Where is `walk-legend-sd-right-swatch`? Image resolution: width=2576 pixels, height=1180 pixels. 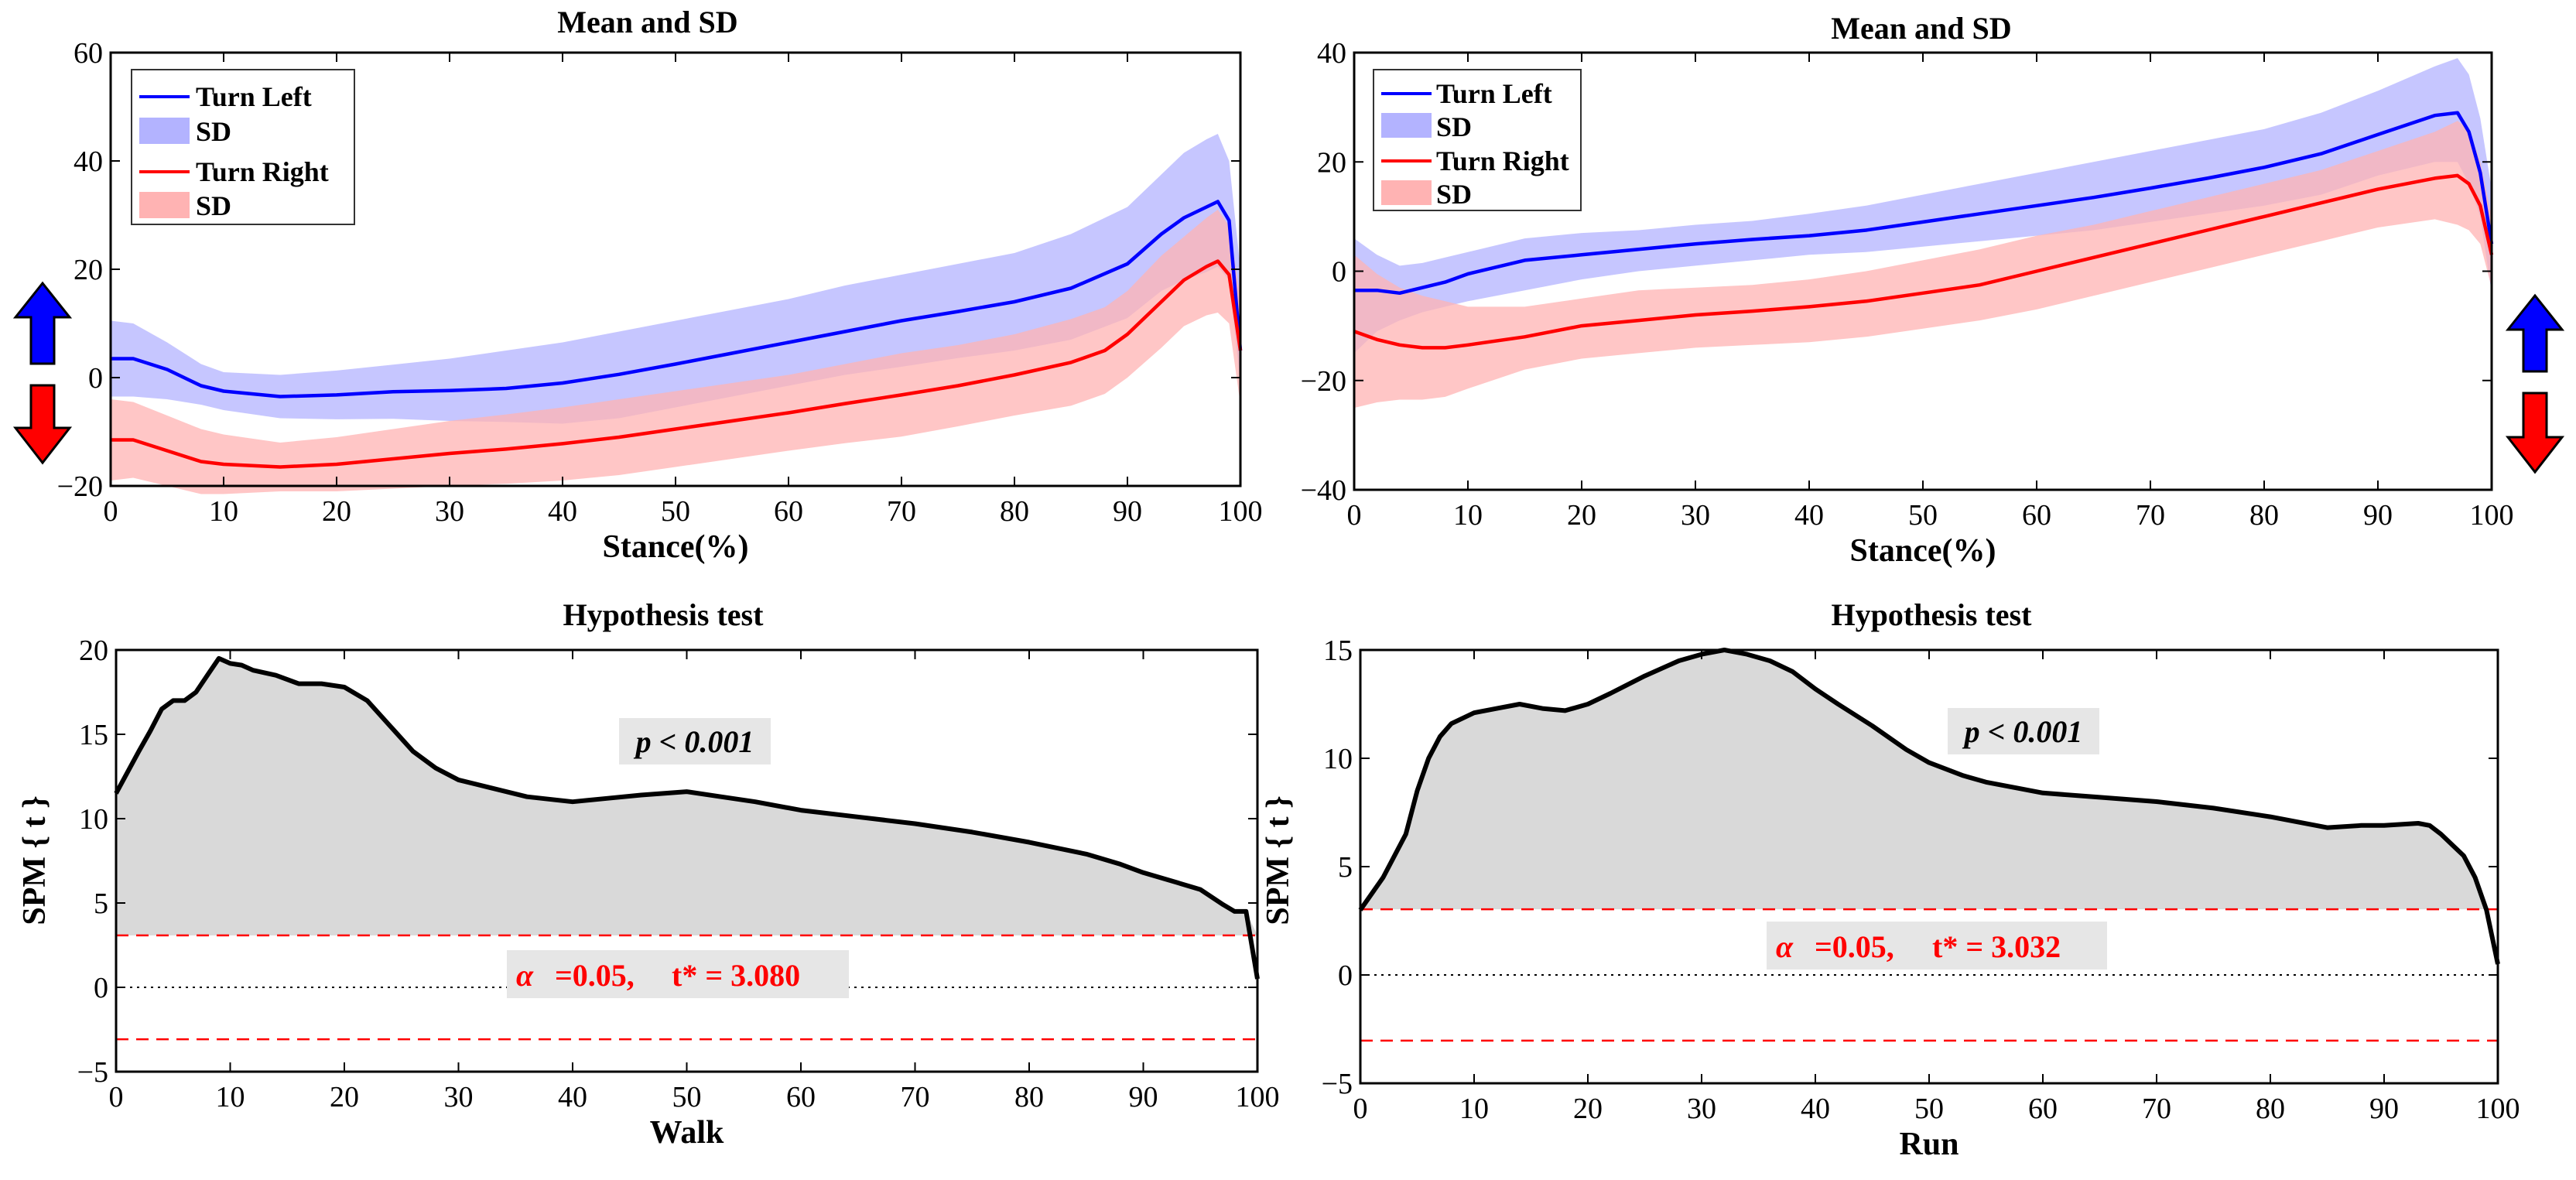 walk-legend-sd-right-swatch is located at coordinates (164, 205).